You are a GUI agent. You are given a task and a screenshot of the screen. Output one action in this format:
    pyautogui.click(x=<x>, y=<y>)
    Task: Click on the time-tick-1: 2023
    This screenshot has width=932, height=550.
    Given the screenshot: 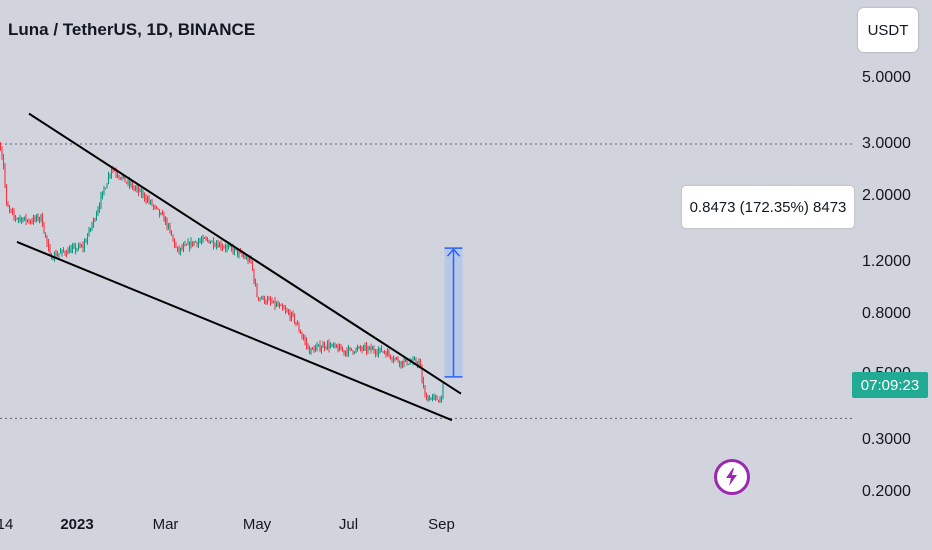 What is the action you would take?
    pyautogui.click(x=77, y=524)
    